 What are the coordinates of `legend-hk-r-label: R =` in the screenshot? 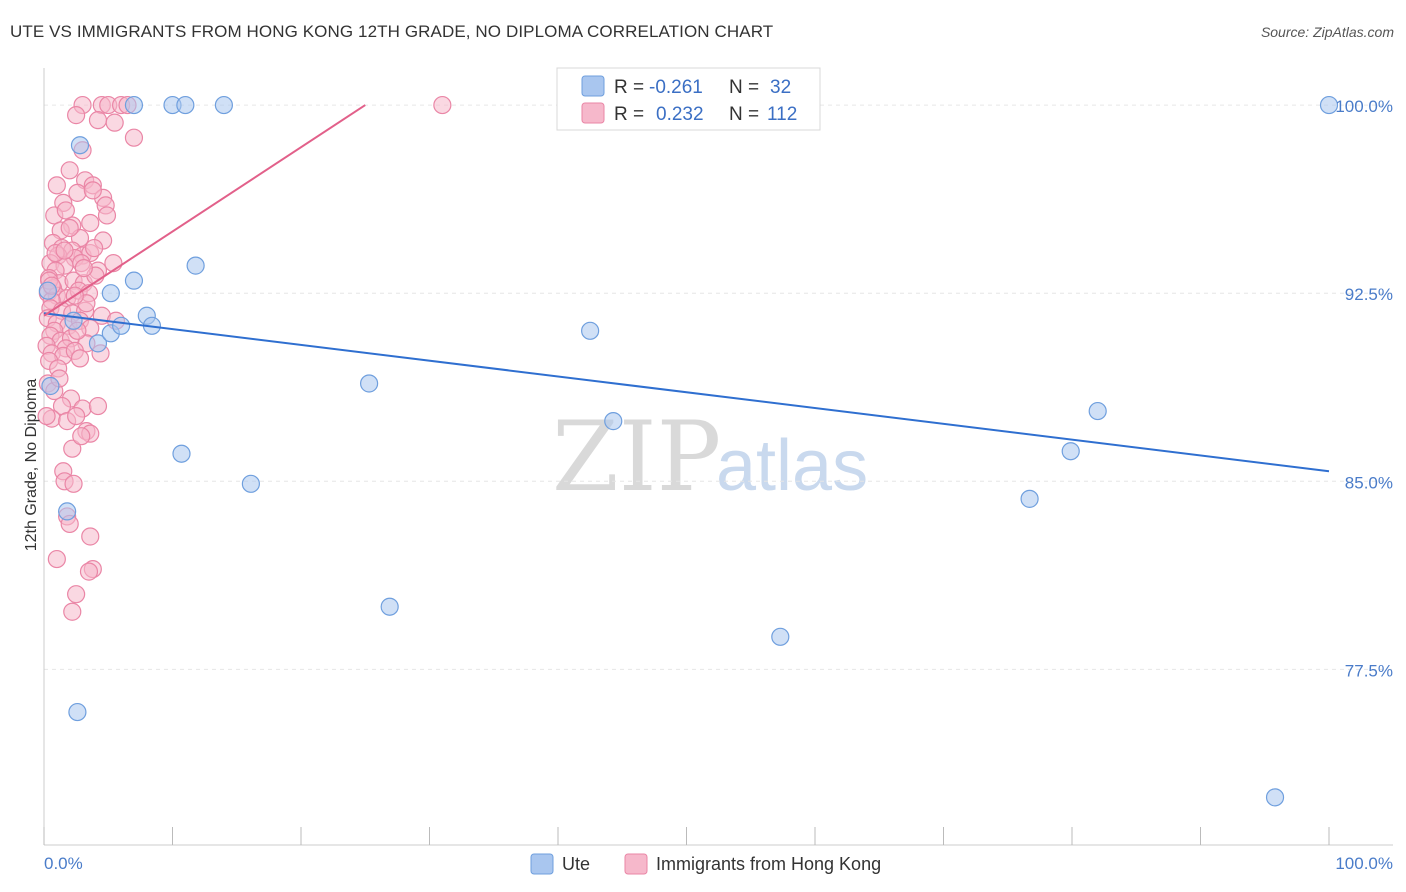 It's located at (629, 114).